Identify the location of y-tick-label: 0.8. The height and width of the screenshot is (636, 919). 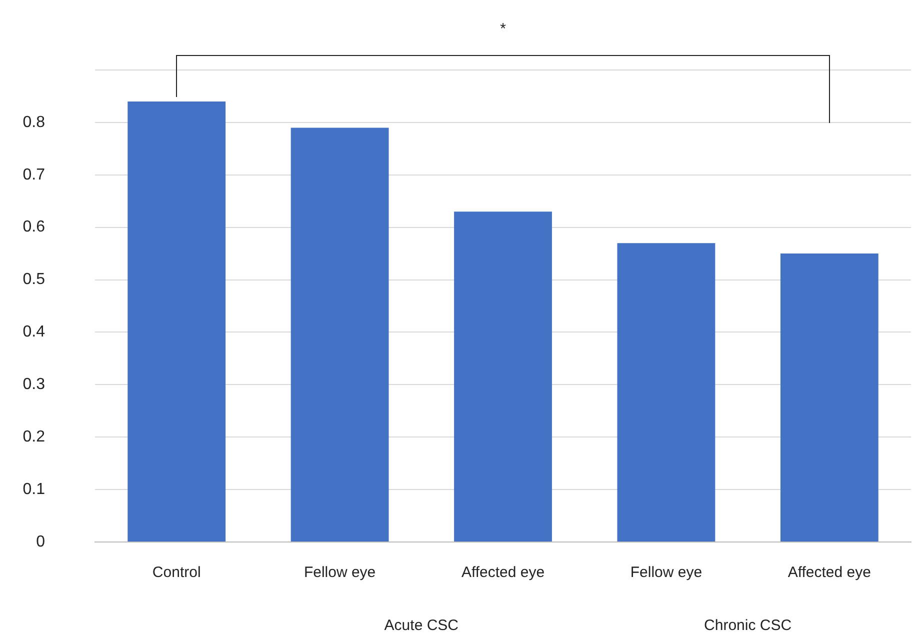
(34, 122).